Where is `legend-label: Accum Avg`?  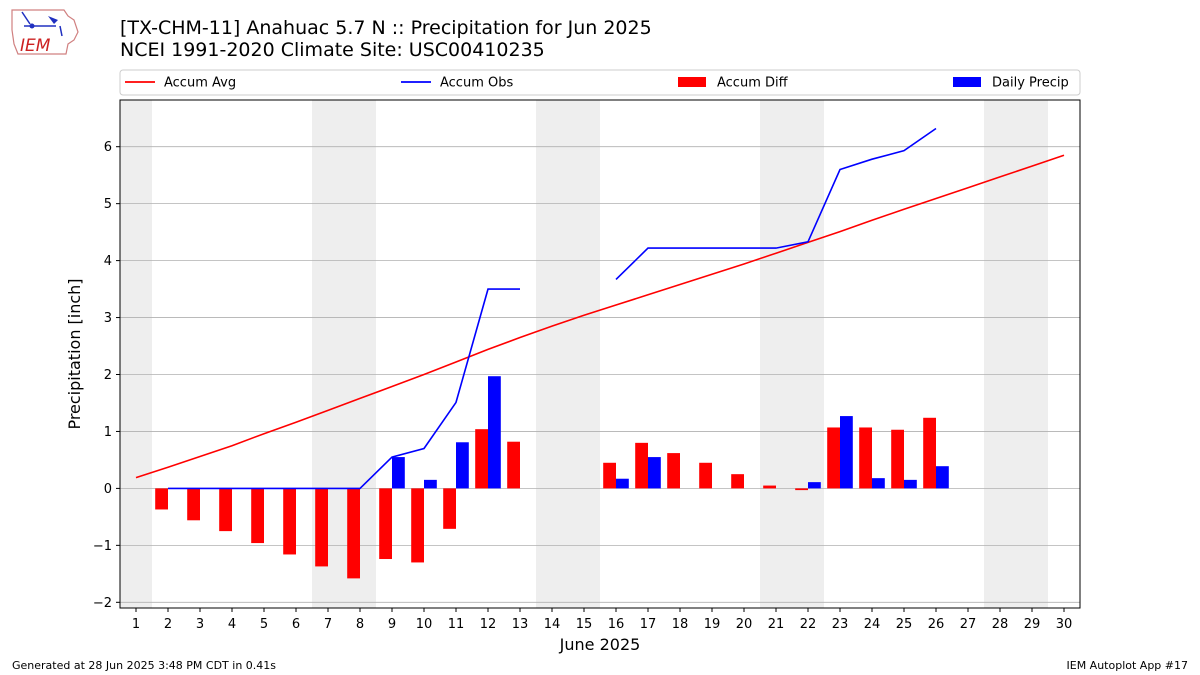 legend-label: Accum Avg is located at coordinates (200, 83).